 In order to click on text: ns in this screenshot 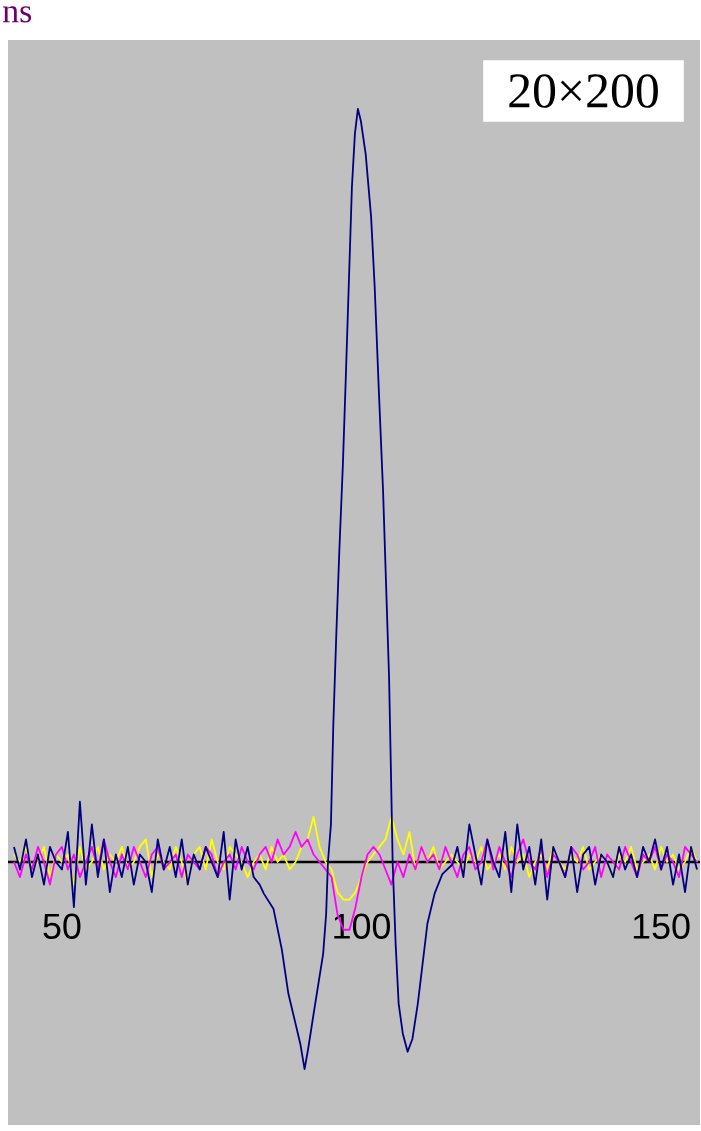, I will do `click(16, 14)`.